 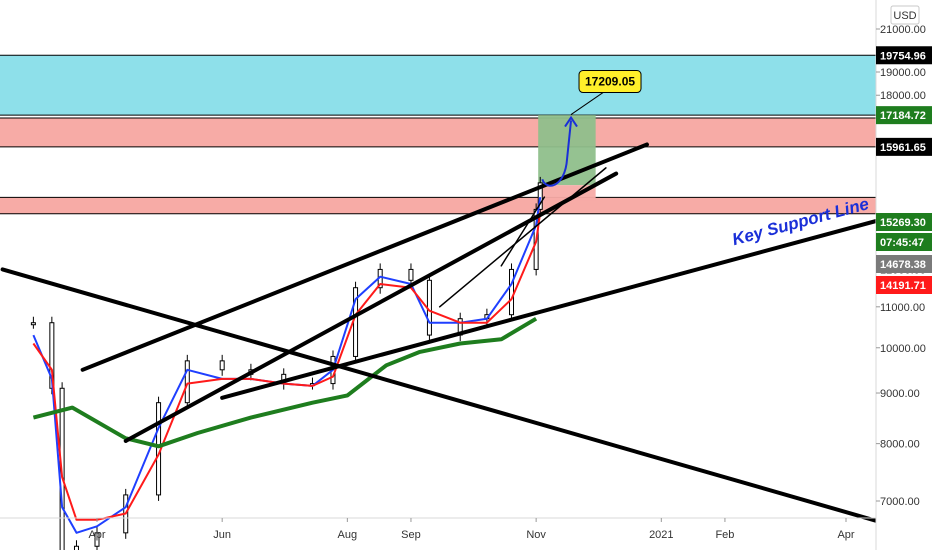 What do you see at coordinates (571, 121) in the screenshot?
I see `projection-arrowhead` at bounding box center [571, 121].